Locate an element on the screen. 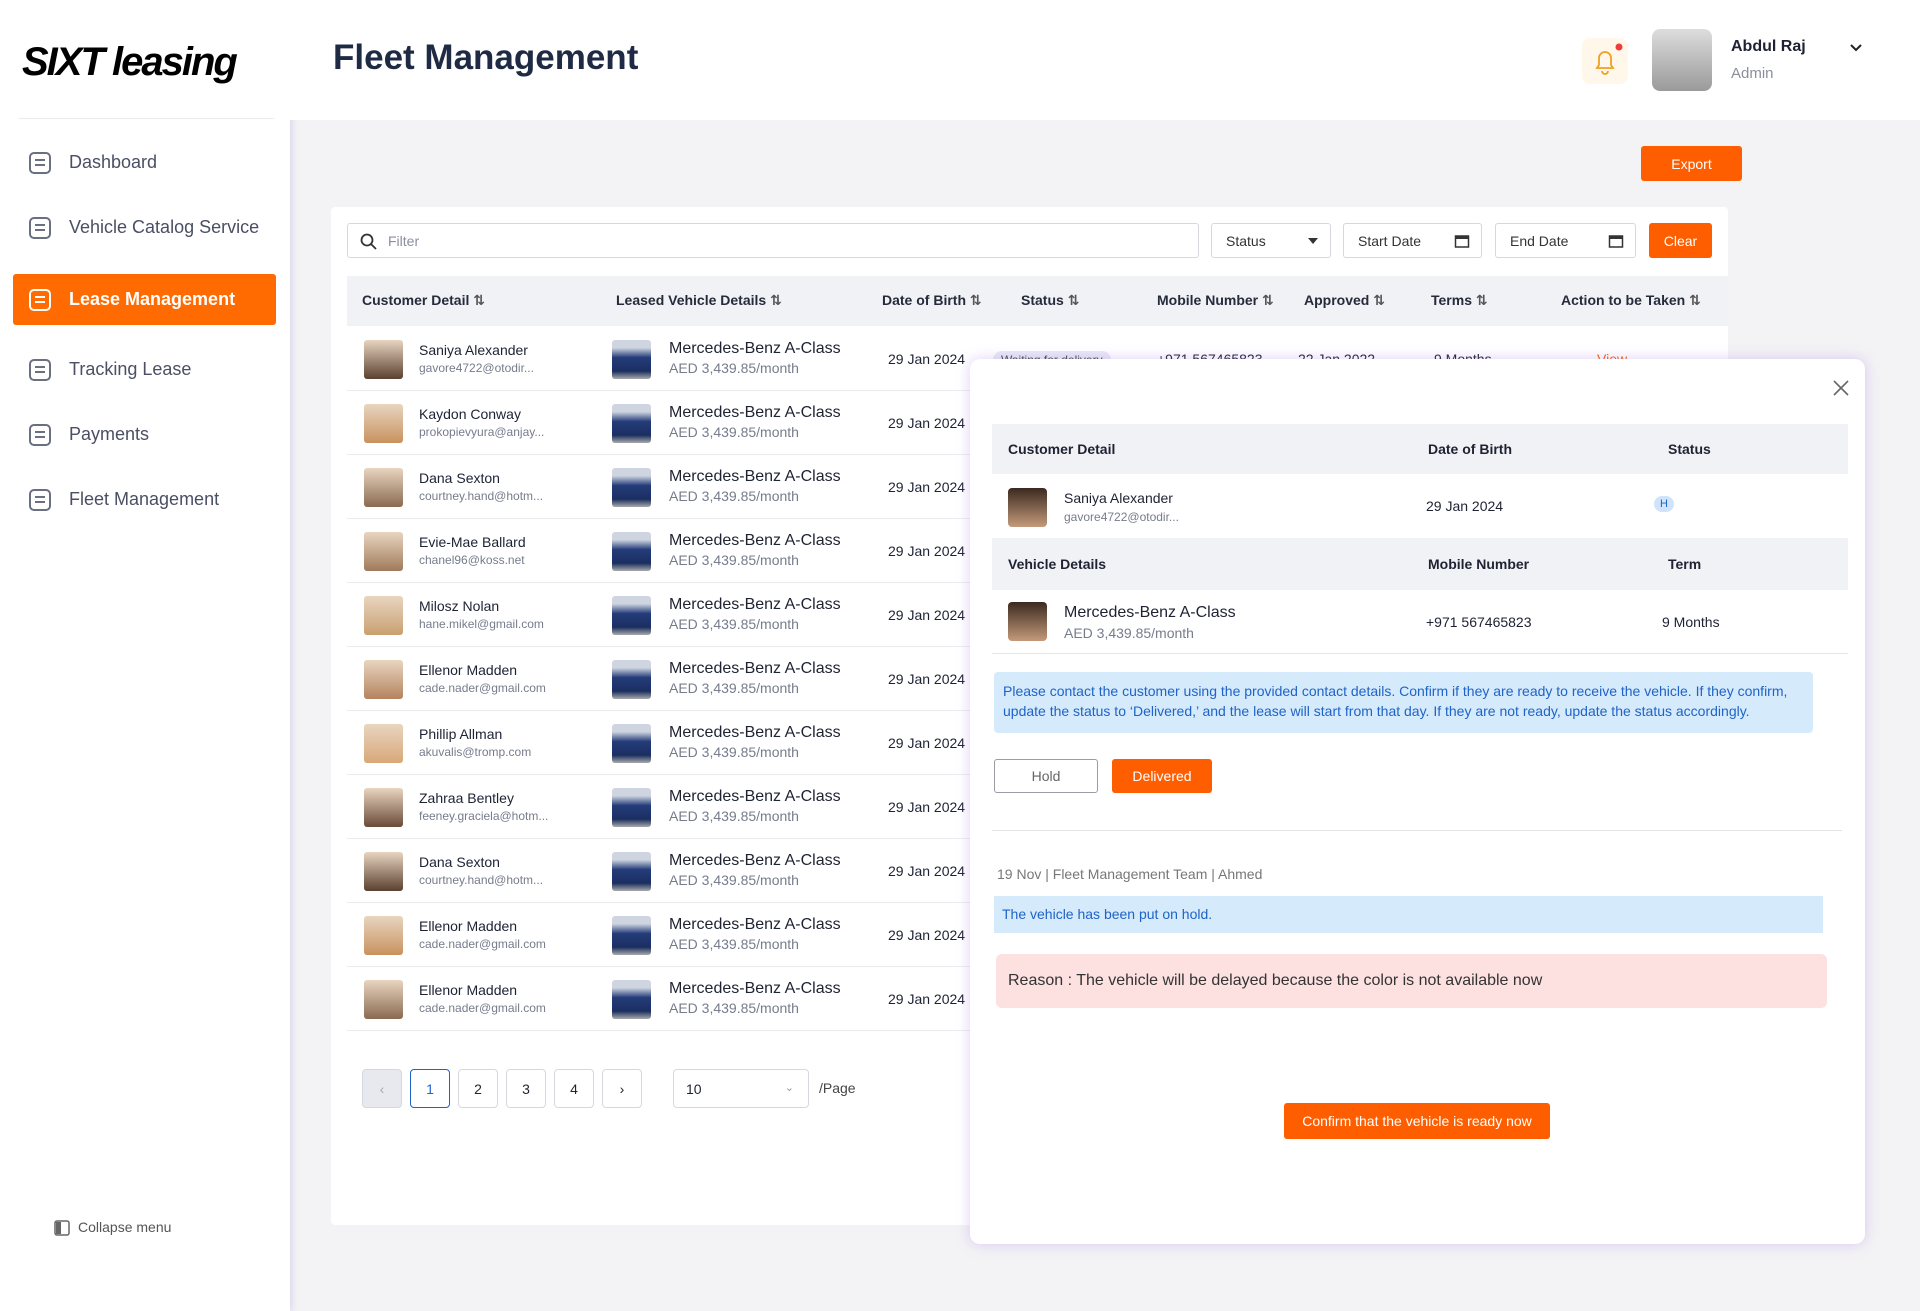 The width and height of the screenshot is (1920, 1311). customer-email: cade.nader@gmail.com is located at coordinates (482, 944).